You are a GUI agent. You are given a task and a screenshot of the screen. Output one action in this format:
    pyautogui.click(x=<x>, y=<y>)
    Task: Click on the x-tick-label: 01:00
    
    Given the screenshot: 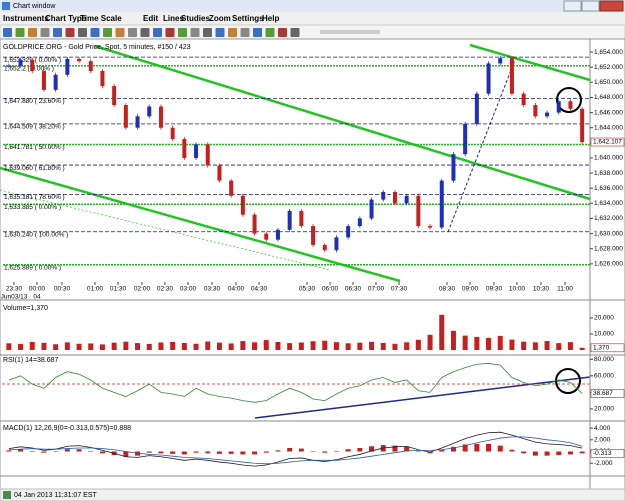 What is the action you would take?
    pyautogui.click(x=95, y=289)
    